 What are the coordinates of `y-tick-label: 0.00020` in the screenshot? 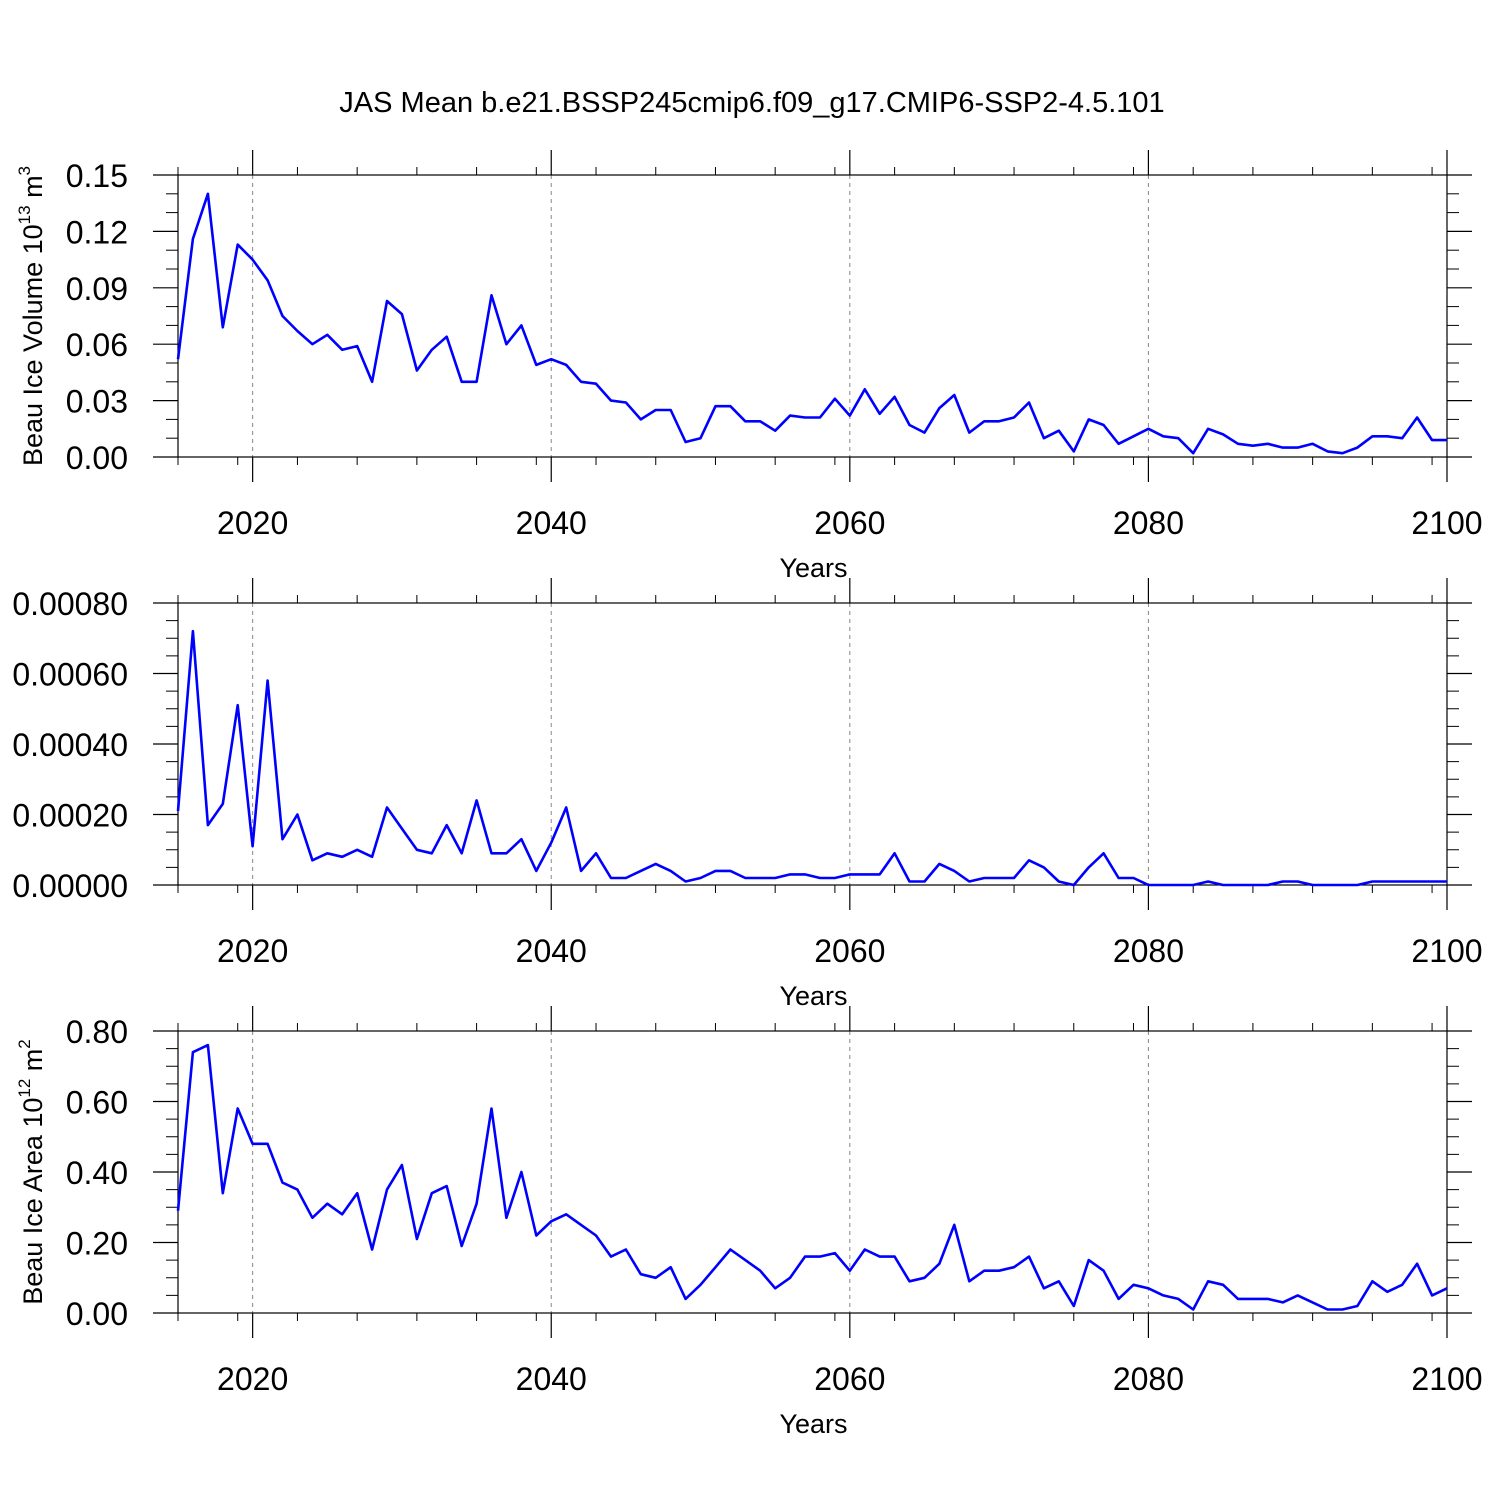 It's located at (70, 816).